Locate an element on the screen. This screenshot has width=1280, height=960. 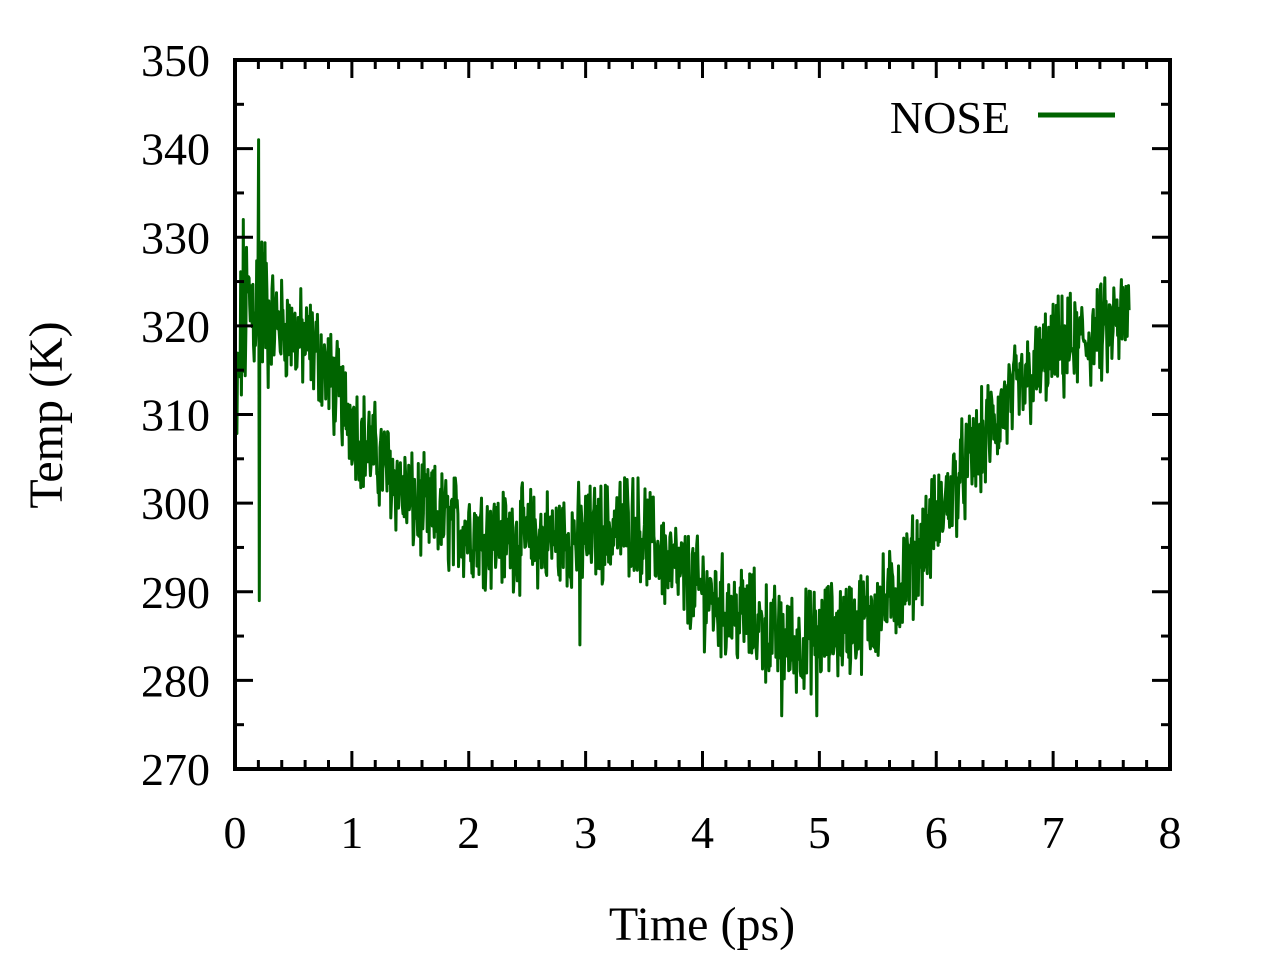
x-tick-label: 0 is located at coordinates (235, 832).